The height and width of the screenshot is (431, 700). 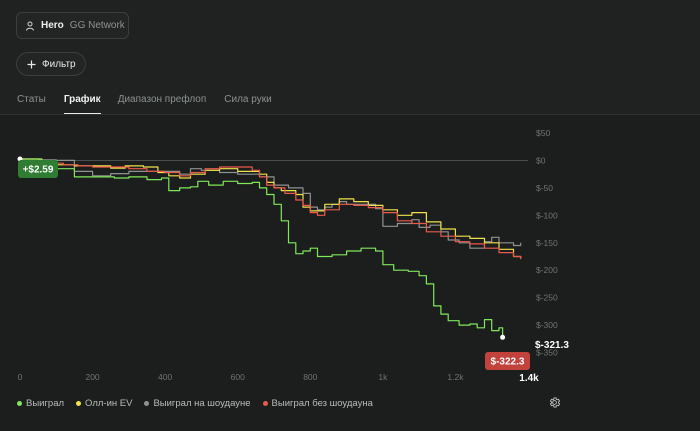 I want to click on legend-showdown-dot, so click(x=147, y=403).